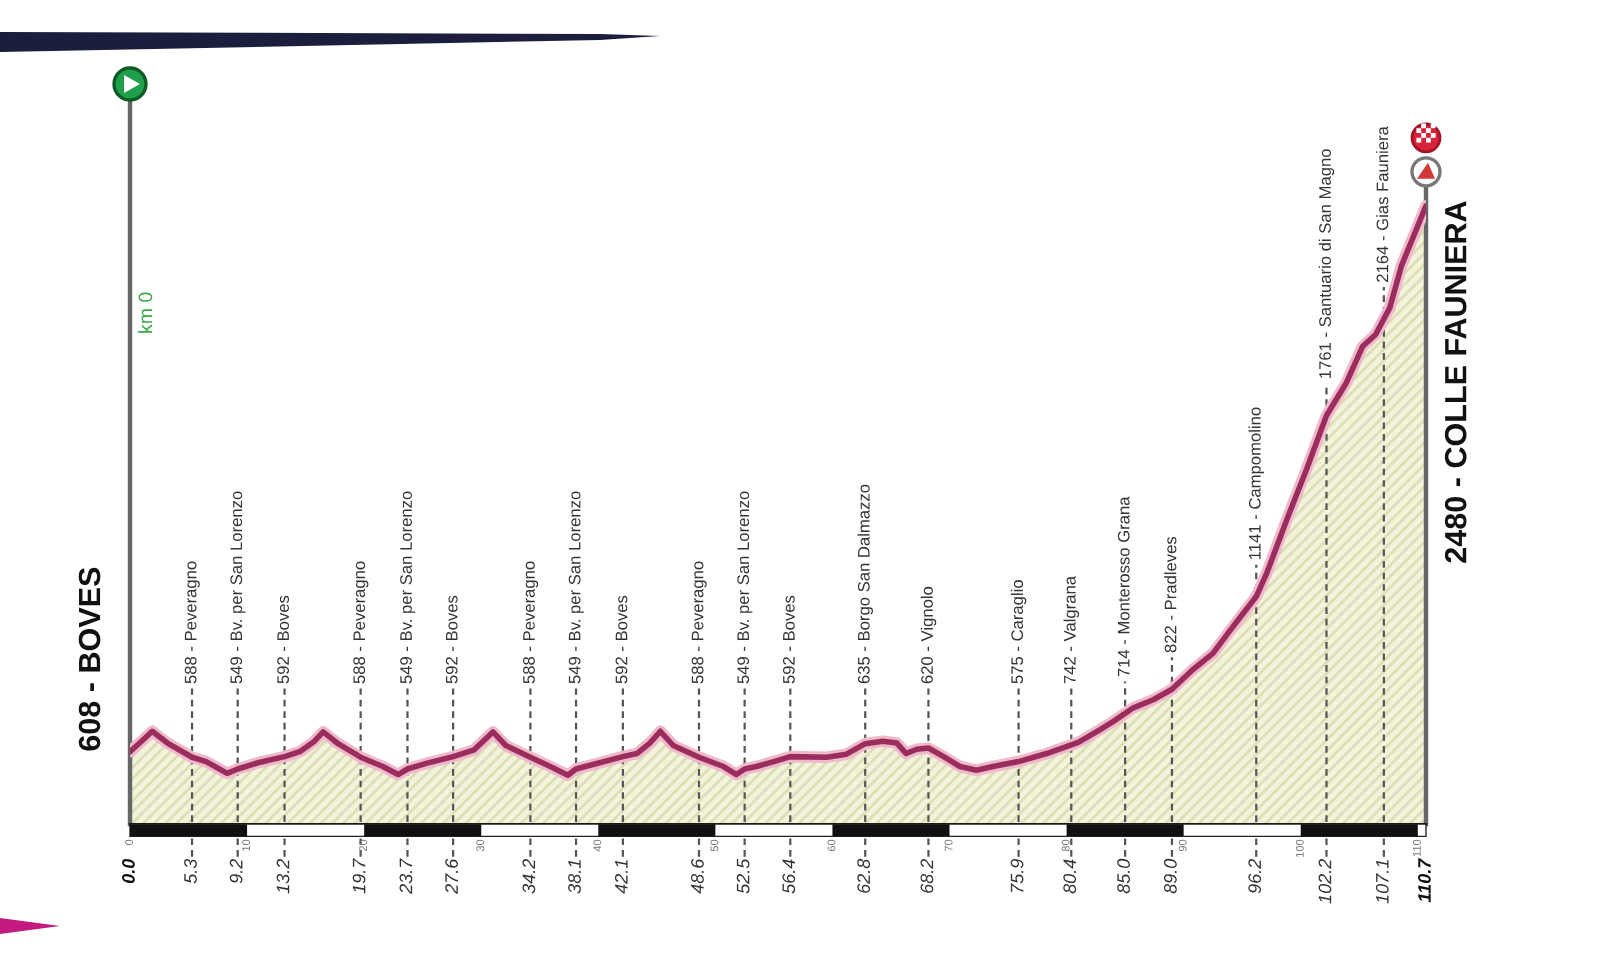 This screenshot has width=1600, height=968. What do you see at coordinates (1256, 483) in the screenshot?
I see `ref-line-label: 1141 - Campomolino` at bounding box center [1256, 483].